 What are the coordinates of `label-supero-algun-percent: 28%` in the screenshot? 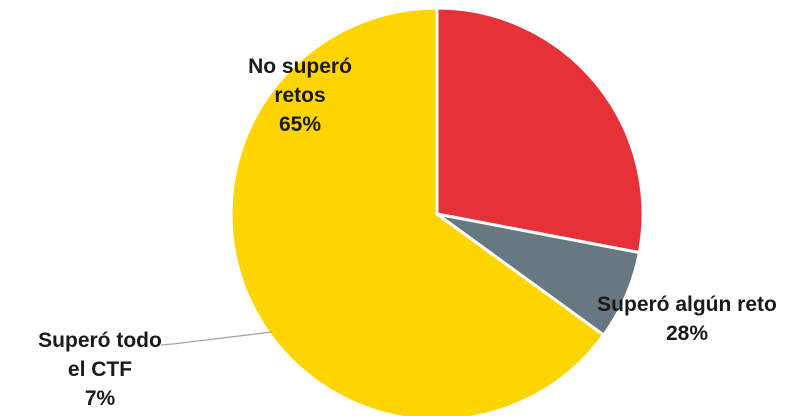 It's located at (687, 333).